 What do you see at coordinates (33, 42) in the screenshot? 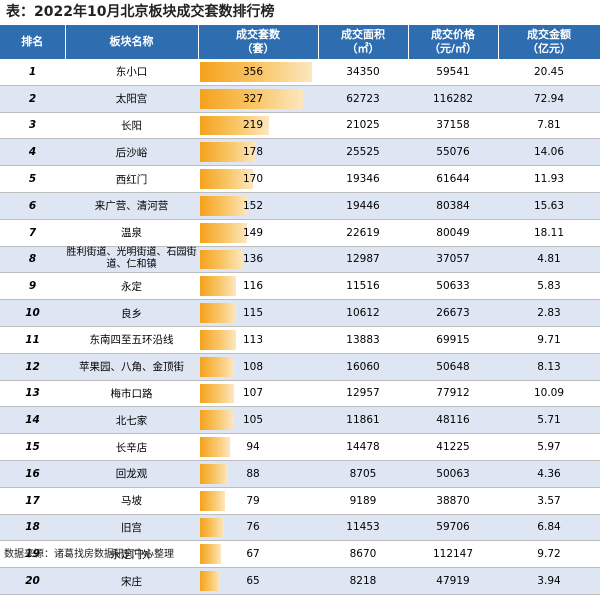
I see `header-rank: 排名` at bounding box center [33, 42].